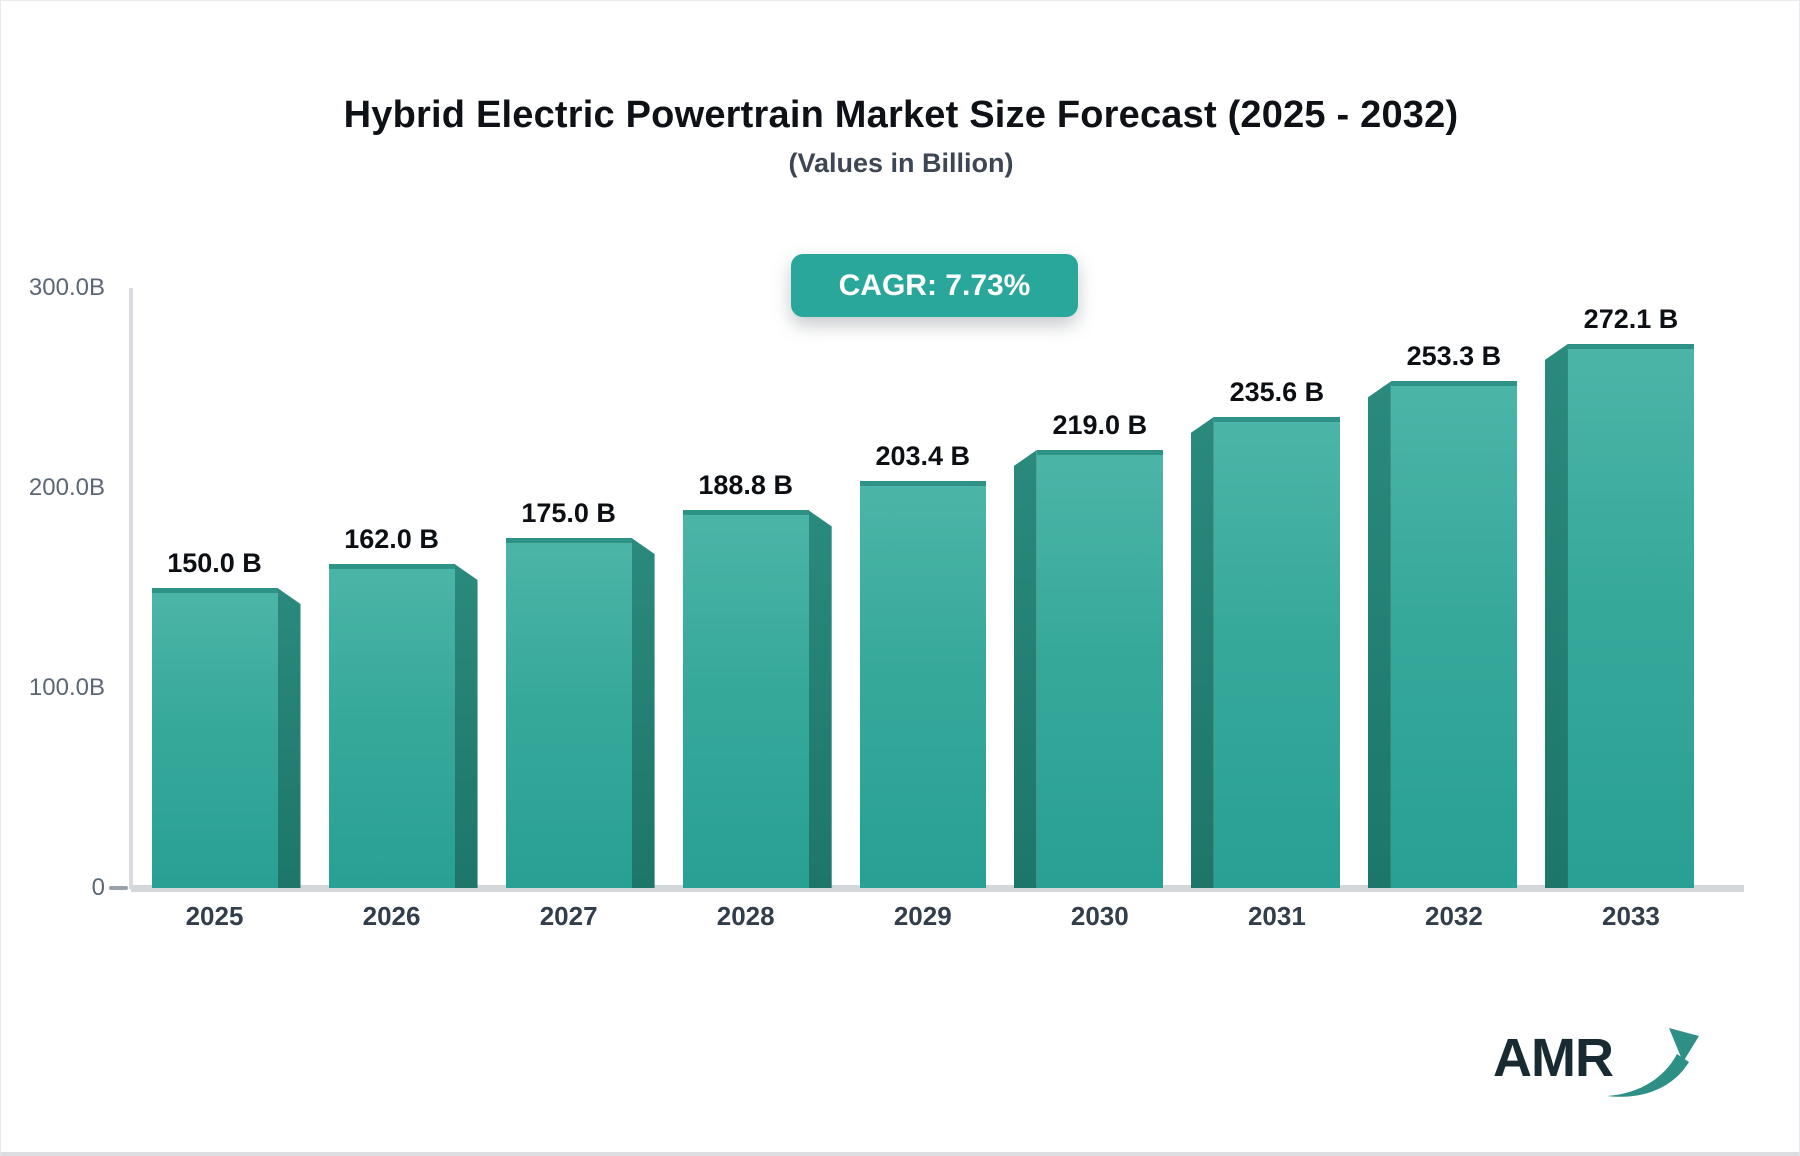 The height and width of the screenshot is (1156, 1800). Describe the element at coordinates (66, 687) in the screenshot. I see `y-tick-label: 100.0B` at that location.